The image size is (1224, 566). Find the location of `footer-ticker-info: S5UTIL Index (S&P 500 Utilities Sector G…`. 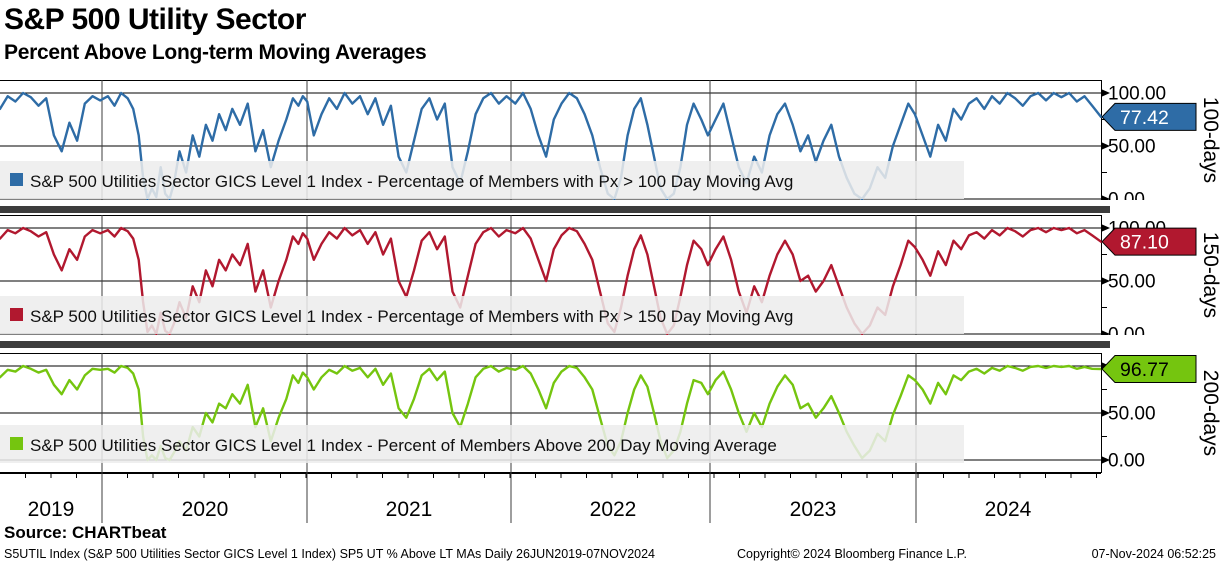

footer-ticker-info: S5UTIL Index (S&P 500 Utilities Sector G… is located at coordinates (330, 554).